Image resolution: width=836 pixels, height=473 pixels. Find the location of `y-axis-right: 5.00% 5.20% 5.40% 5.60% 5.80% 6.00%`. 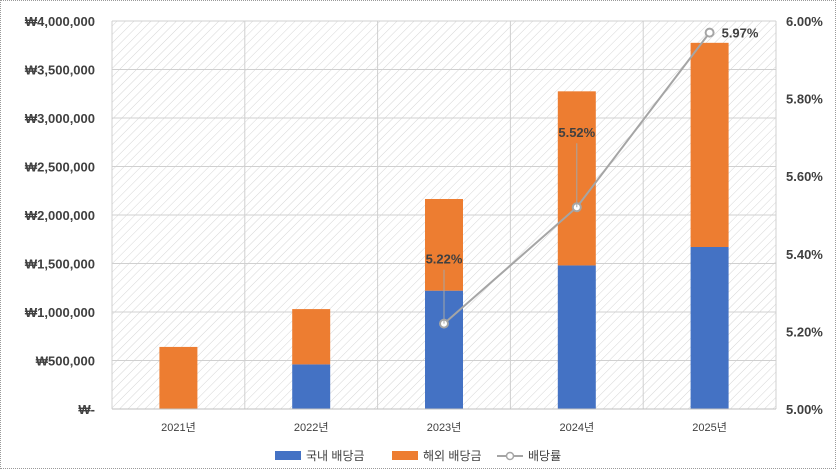

y-axis-right: 5.00% 5.20% 5.40% 5.60% 5.80% 6.00% is located at coordinates (804, 215).